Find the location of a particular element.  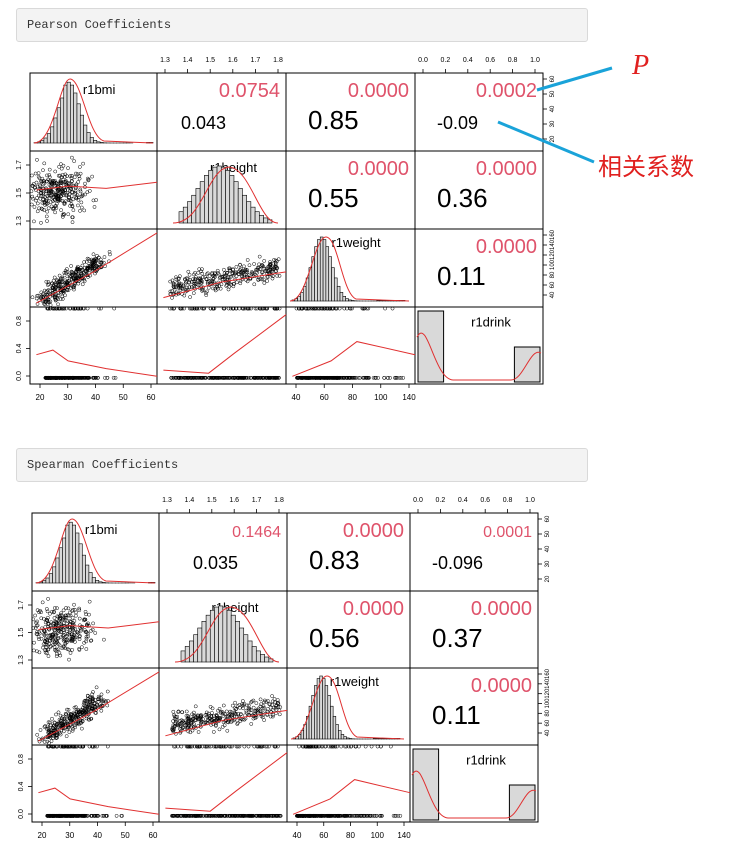

panel-frame-r2c1 is located at coordinates (221, 268).